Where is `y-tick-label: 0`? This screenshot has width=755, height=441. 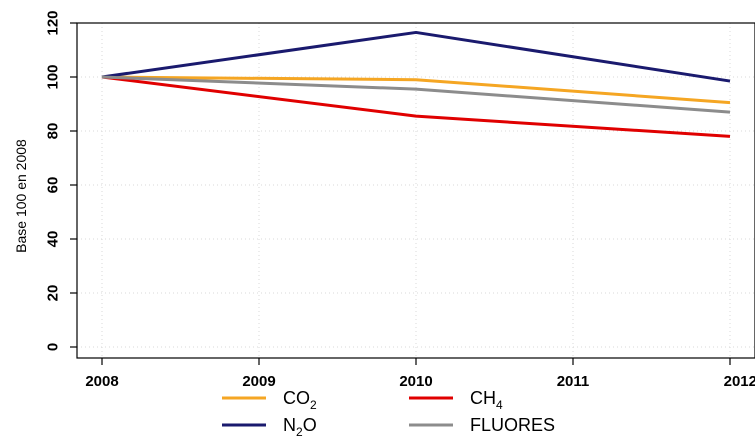 y-tick-label: 0 is located at coordinates (53, 347).